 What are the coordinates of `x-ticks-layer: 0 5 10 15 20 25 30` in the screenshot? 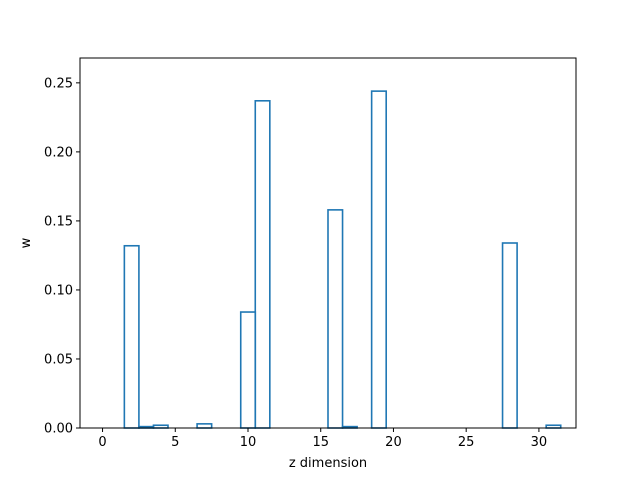 It's located at (322, 439).